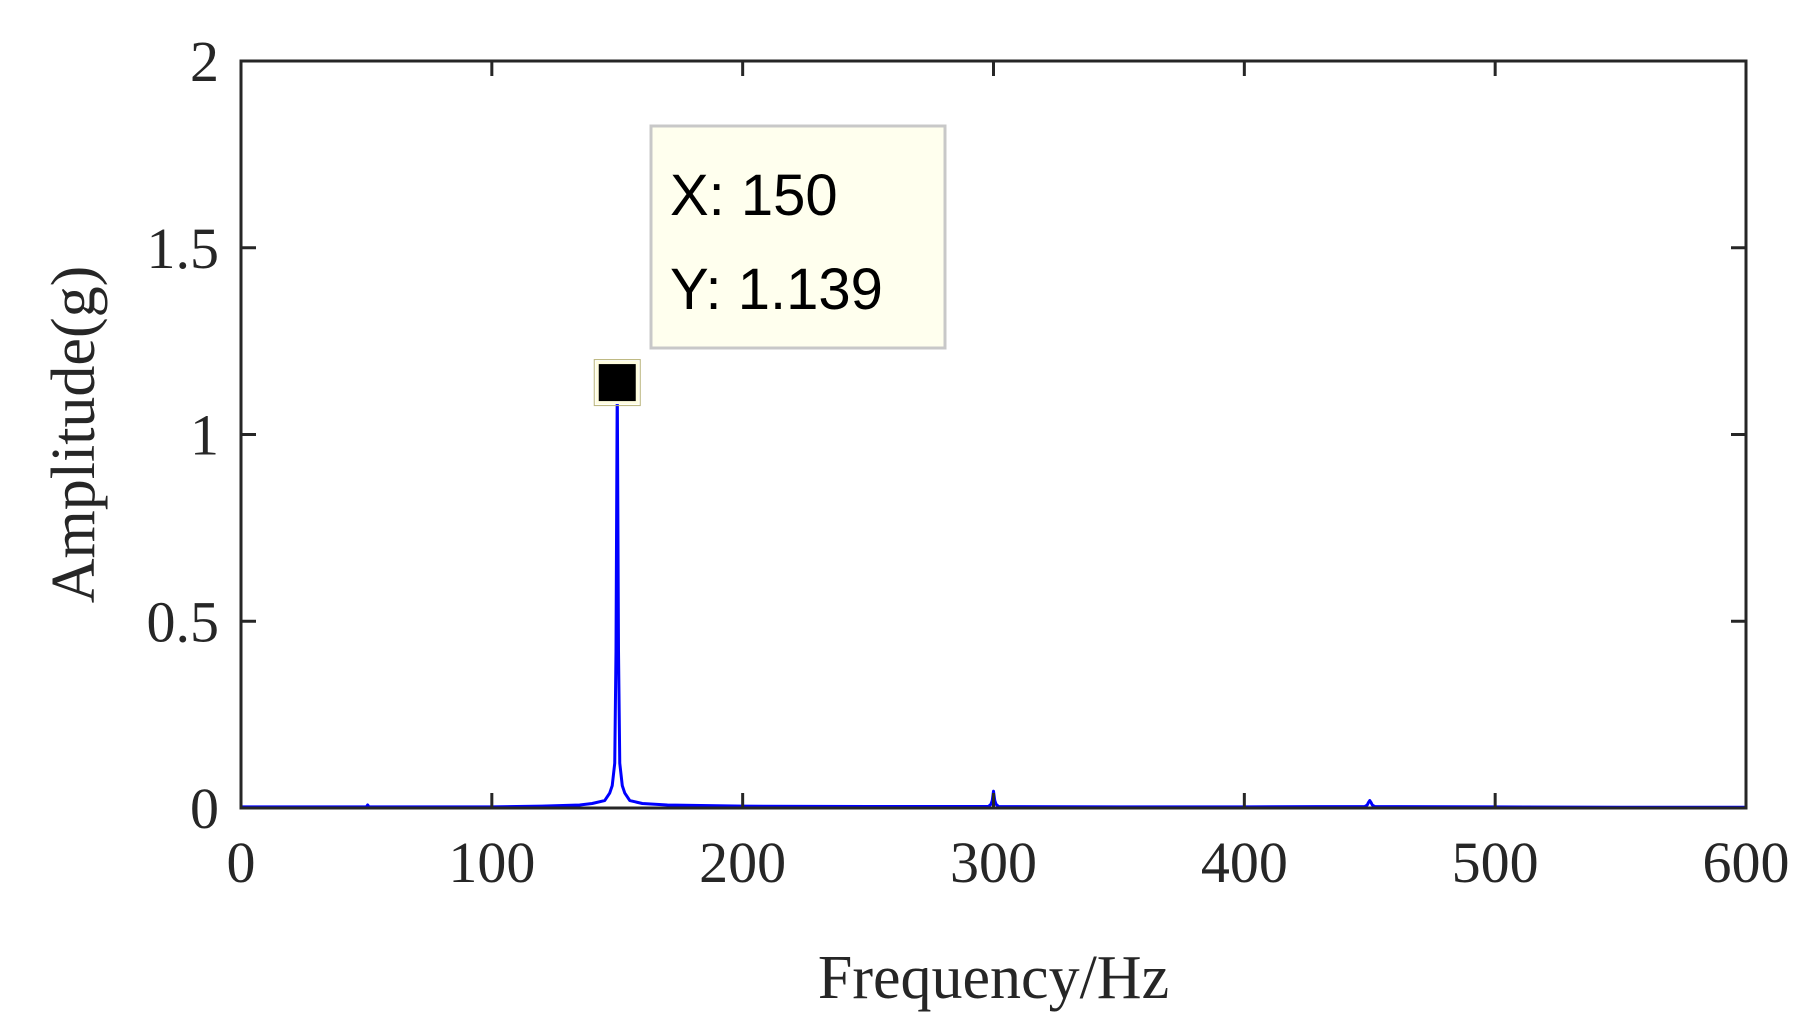 The width and height of the screenshot is (1813, 1027). Describe the element at coordinates (1244, 862) in the screenshot. I see `x-tick-label: 400` at that location.